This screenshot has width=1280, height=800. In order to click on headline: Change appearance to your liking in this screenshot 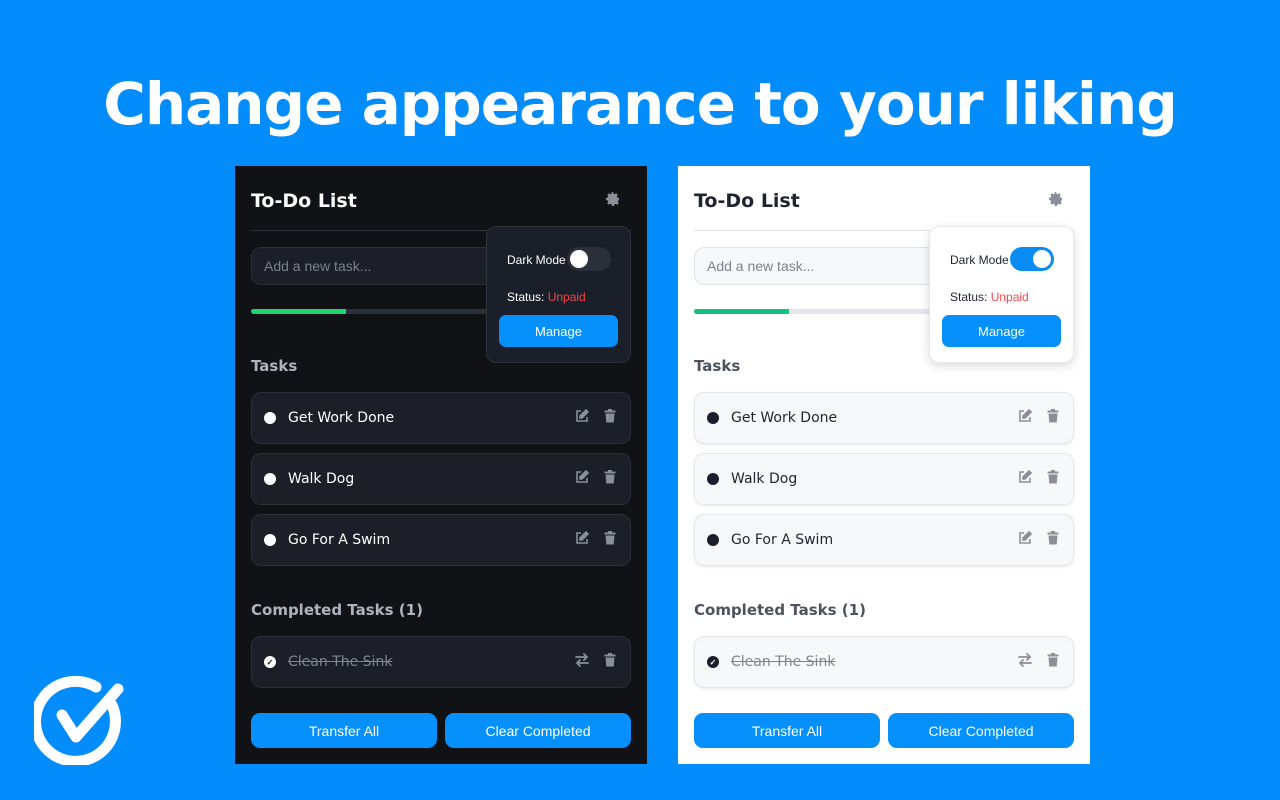, I will do `click(640, 104)`.